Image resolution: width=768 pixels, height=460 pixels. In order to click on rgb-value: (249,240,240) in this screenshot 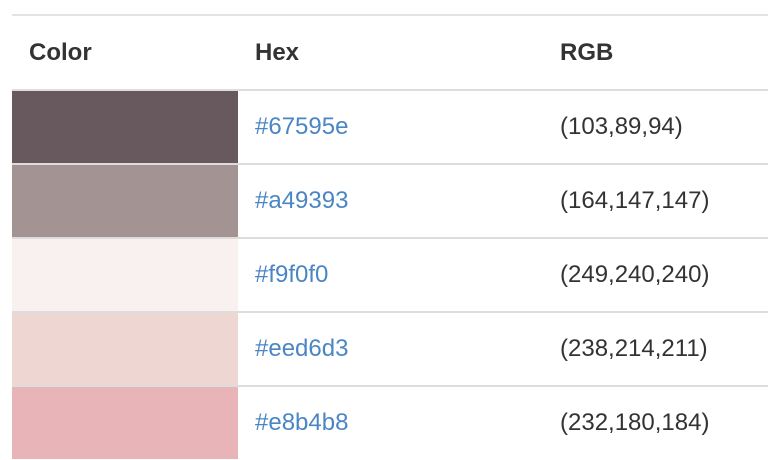, I will do `click(655, 275)`.